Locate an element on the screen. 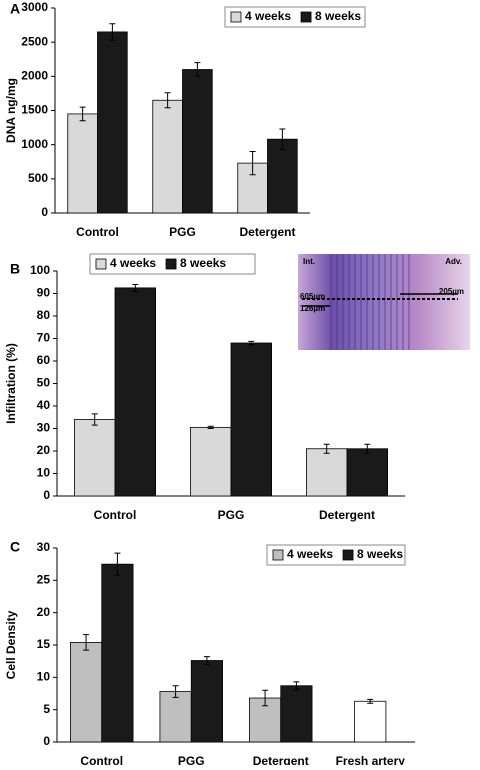 The image size is (480, 770). y-tick-label: 60 is located at coordinates (44, 360).